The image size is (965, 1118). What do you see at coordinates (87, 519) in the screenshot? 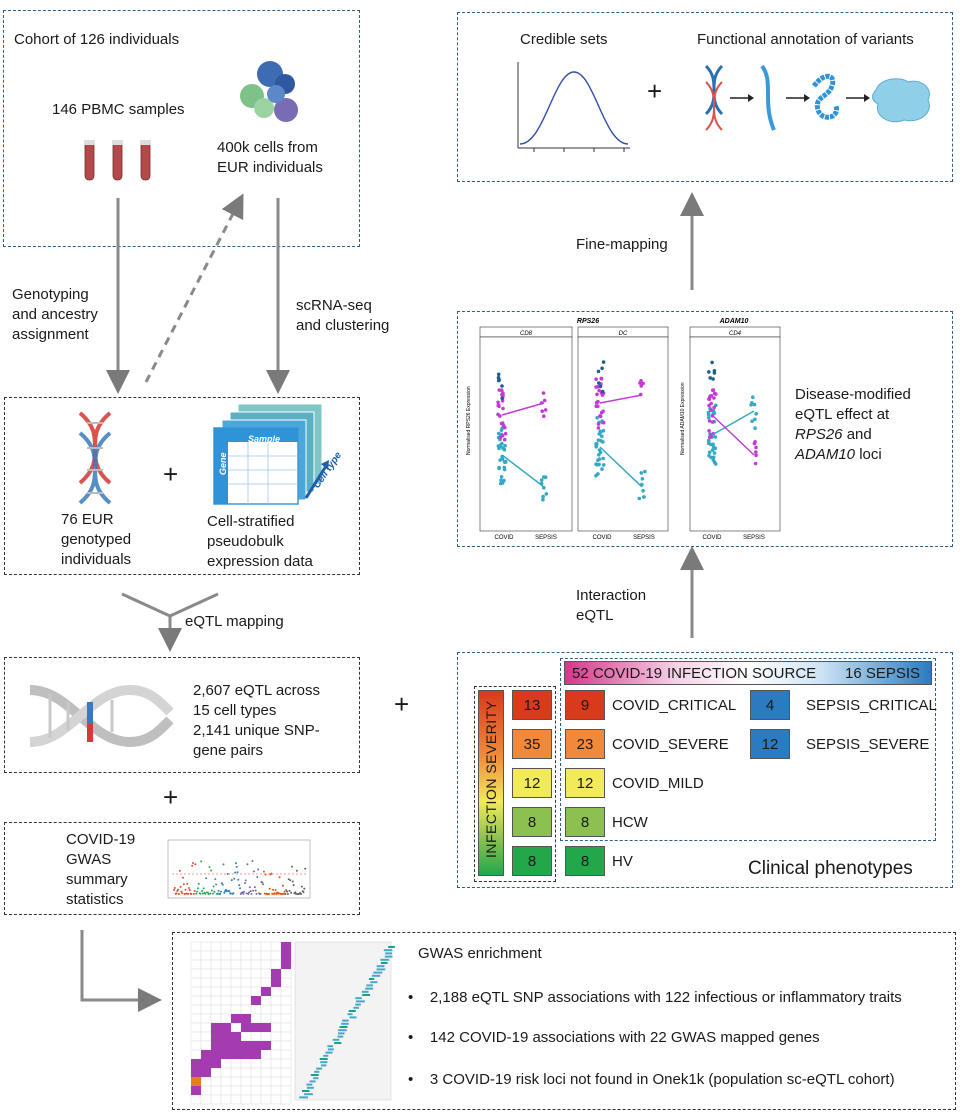
I see `geno-label-1: 76 EUR` at bounding box center [87, 519].